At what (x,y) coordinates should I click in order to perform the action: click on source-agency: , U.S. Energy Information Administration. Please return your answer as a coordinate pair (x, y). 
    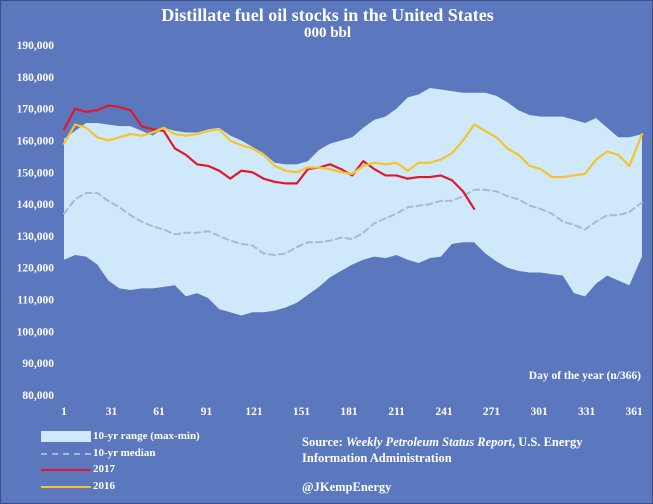
    Looking at the image, I should click on (442, 450).